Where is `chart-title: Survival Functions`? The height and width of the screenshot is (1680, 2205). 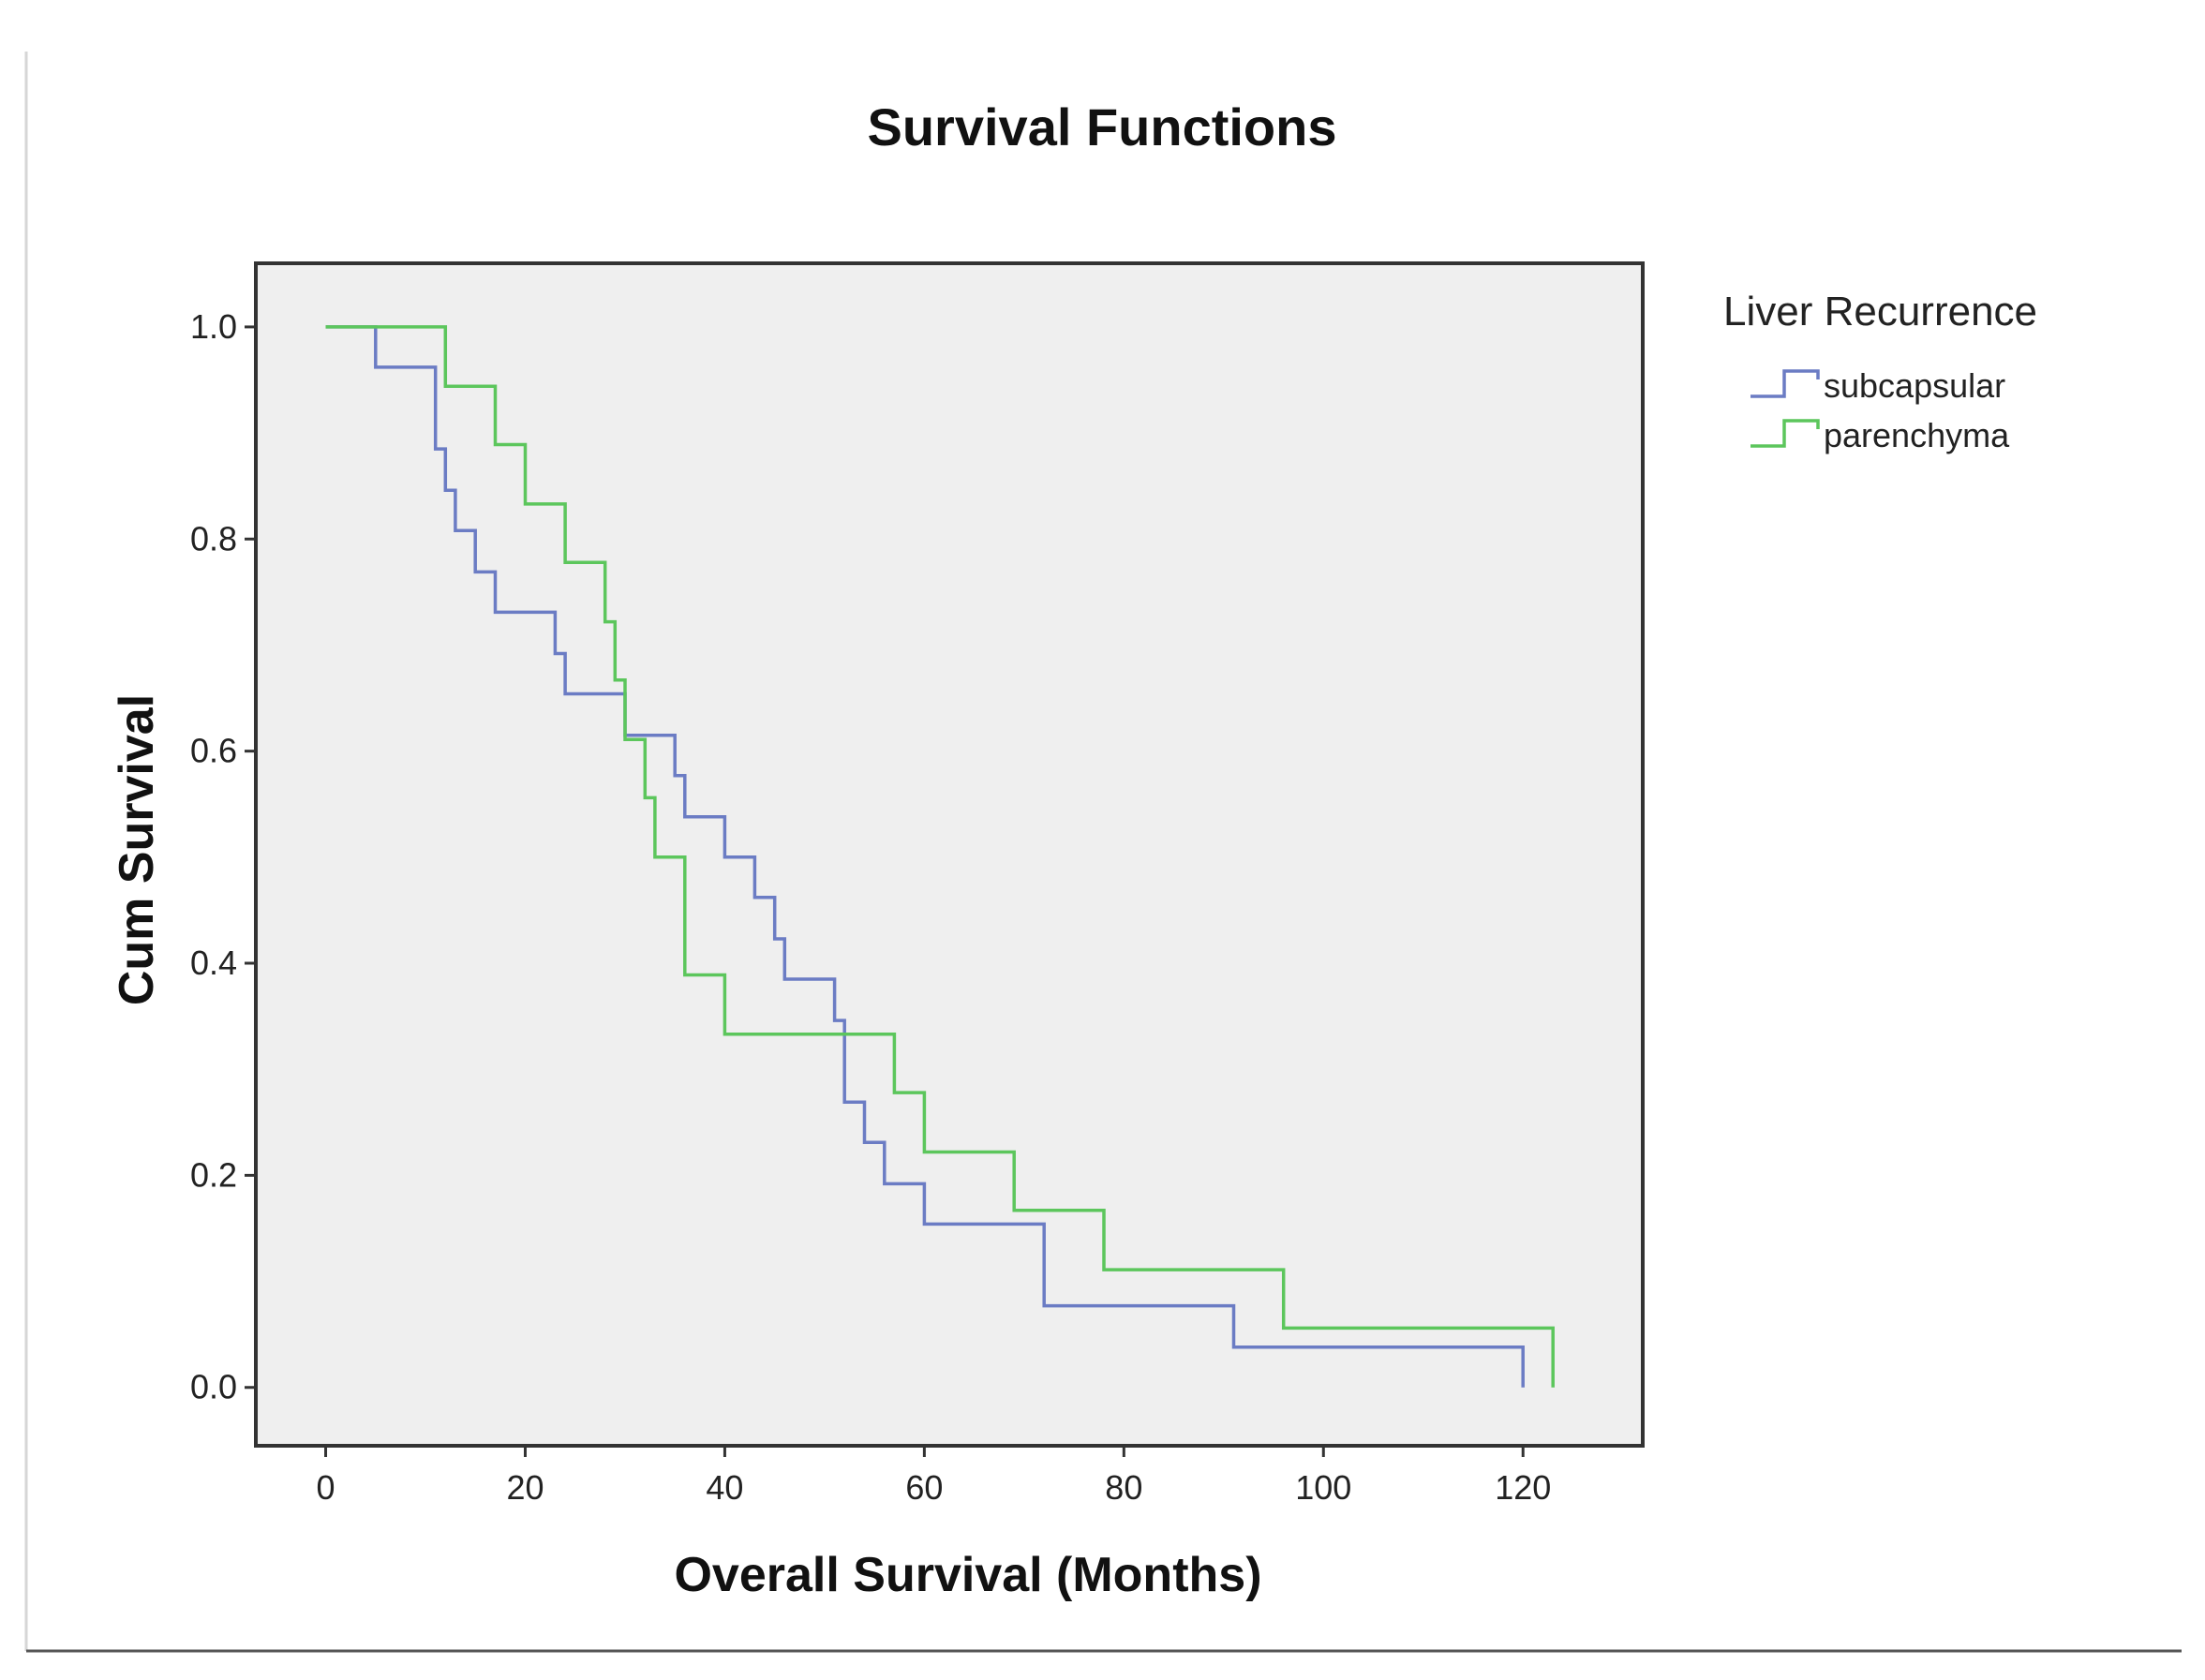
chart-title: Survival Functions is located at coordinates (1102, 126).